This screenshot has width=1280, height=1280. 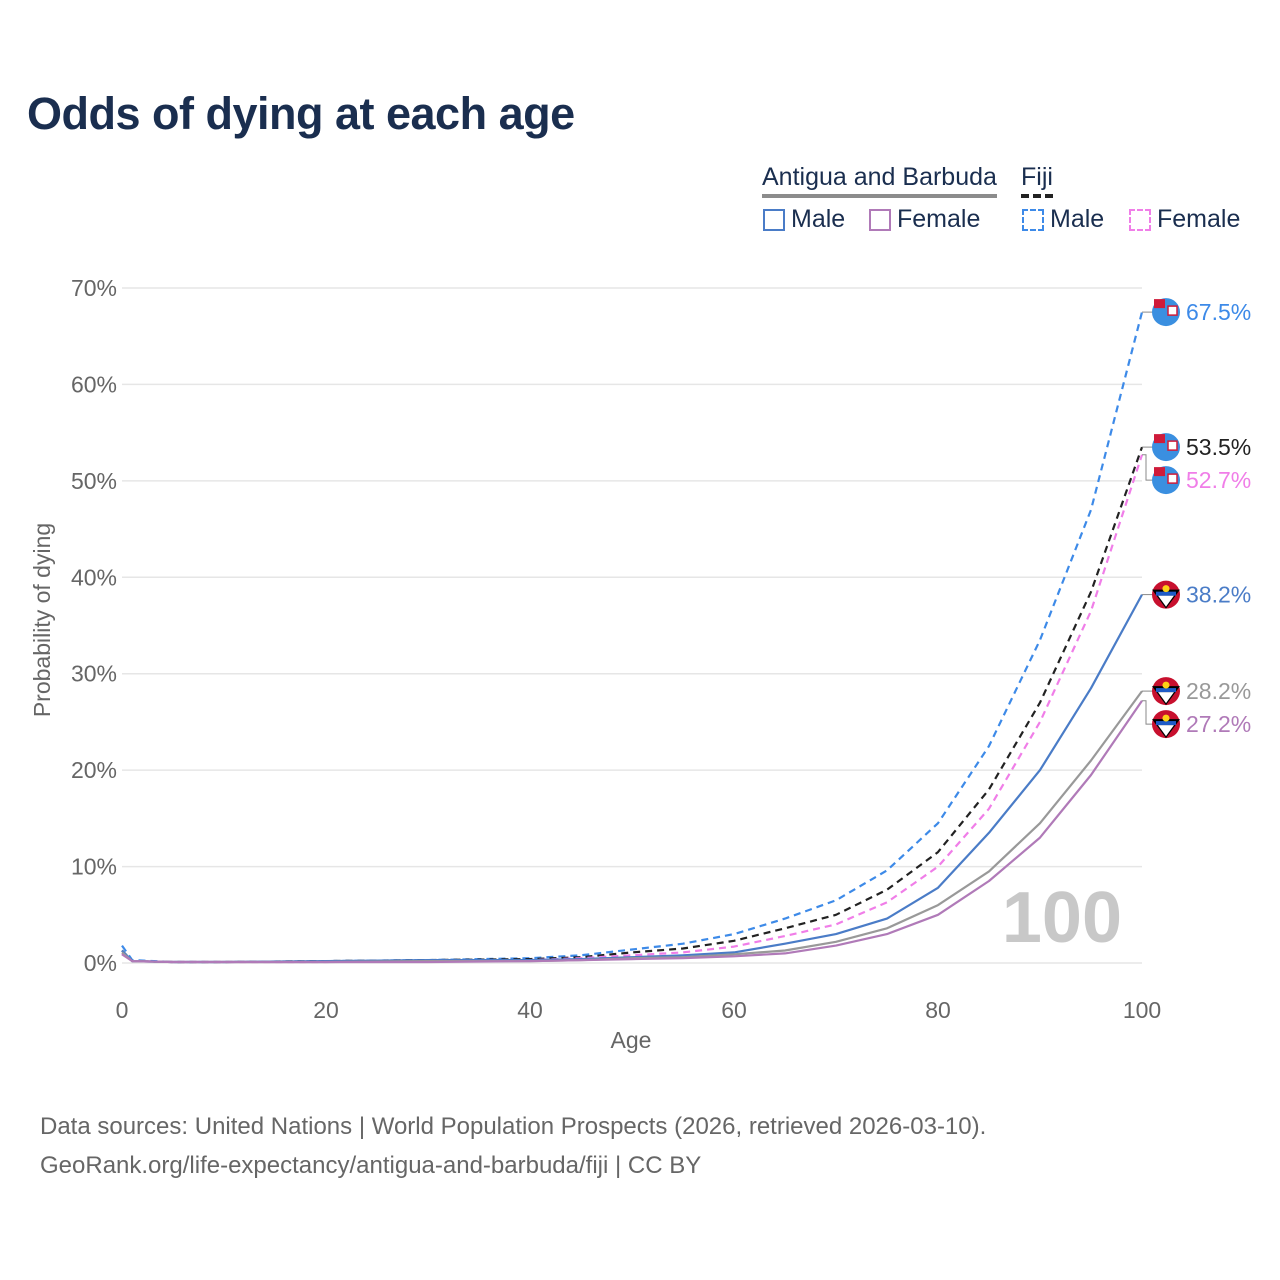 What do you see at coordinates (326, 1010) in the screenshot?
I see `x-tick-label: 20` at bounding box center [326, 1010].